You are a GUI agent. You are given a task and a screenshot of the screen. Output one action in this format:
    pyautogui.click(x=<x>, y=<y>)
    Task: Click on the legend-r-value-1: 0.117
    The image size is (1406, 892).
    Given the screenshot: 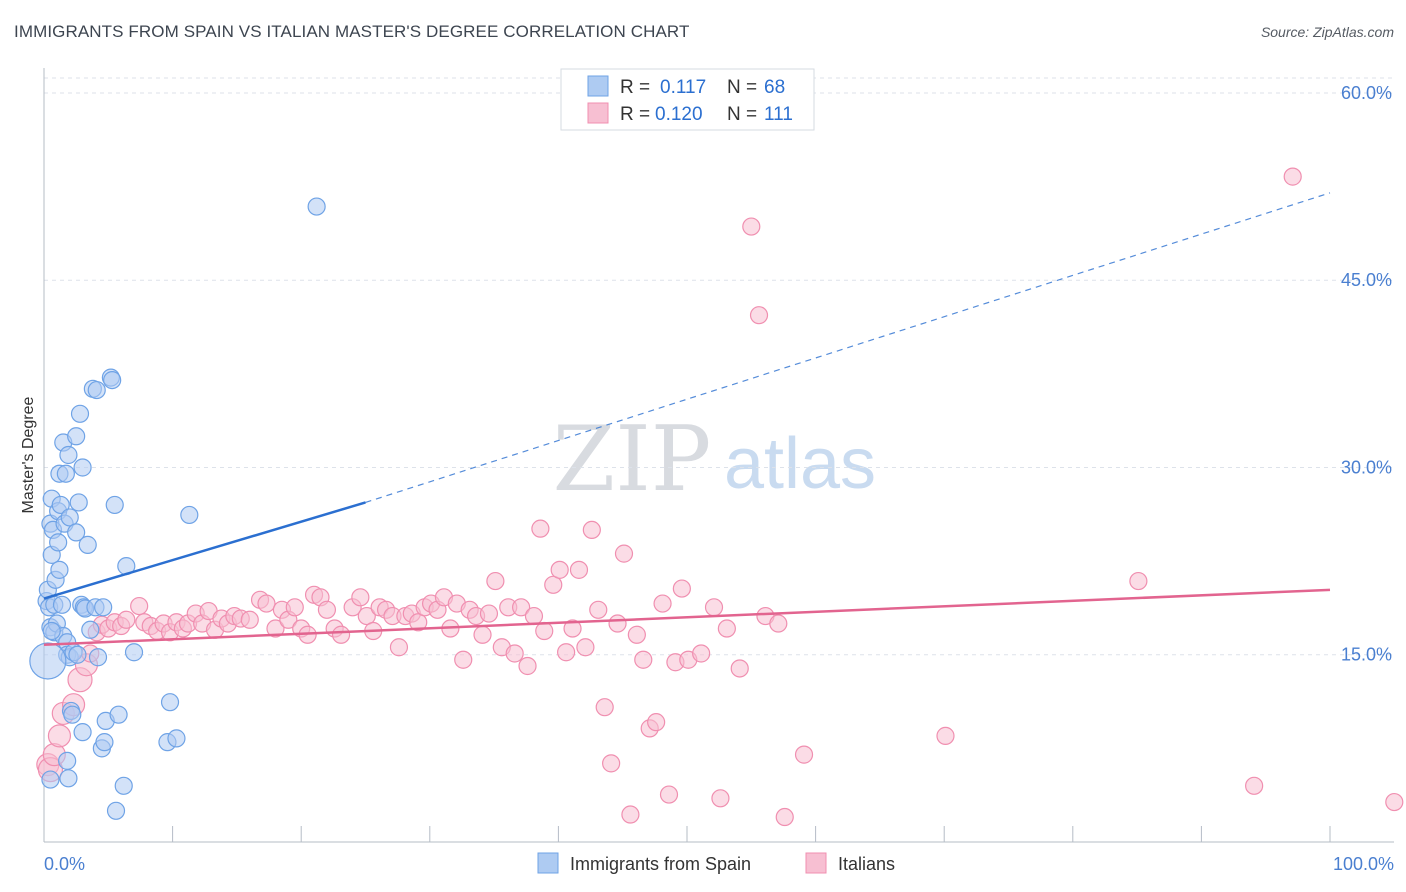 What is the action you would take?
    pyautogui.click(x=683, y=87)
    